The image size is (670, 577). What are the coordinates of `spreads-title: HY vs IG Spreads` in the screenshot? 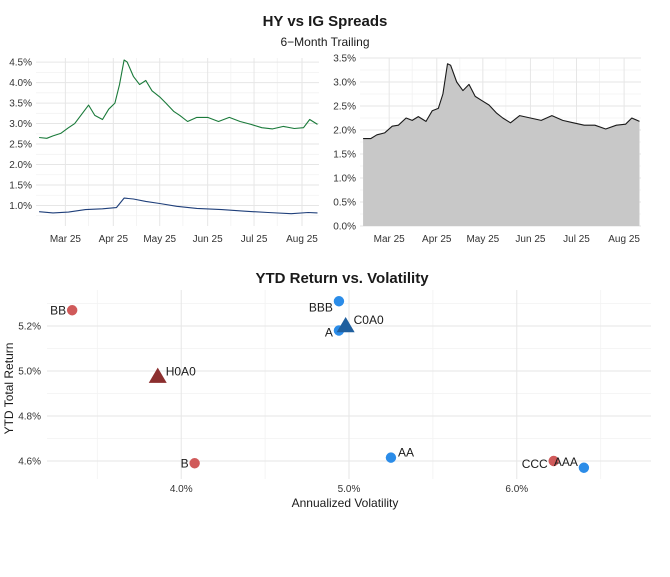 It's located at (325, 21).